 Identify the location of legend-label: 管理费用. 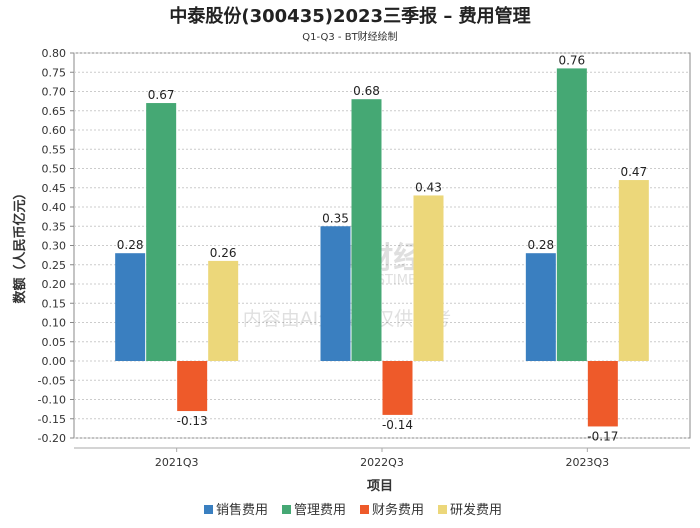
(320, 510).